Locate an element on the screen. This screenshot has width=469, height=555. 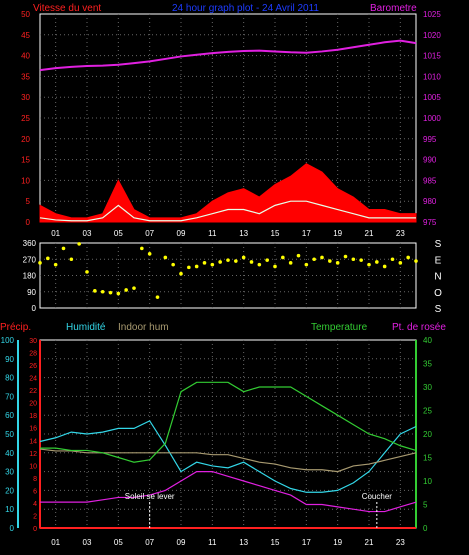
wind-speed-tick: 45 is located at coordinates (25, 35).